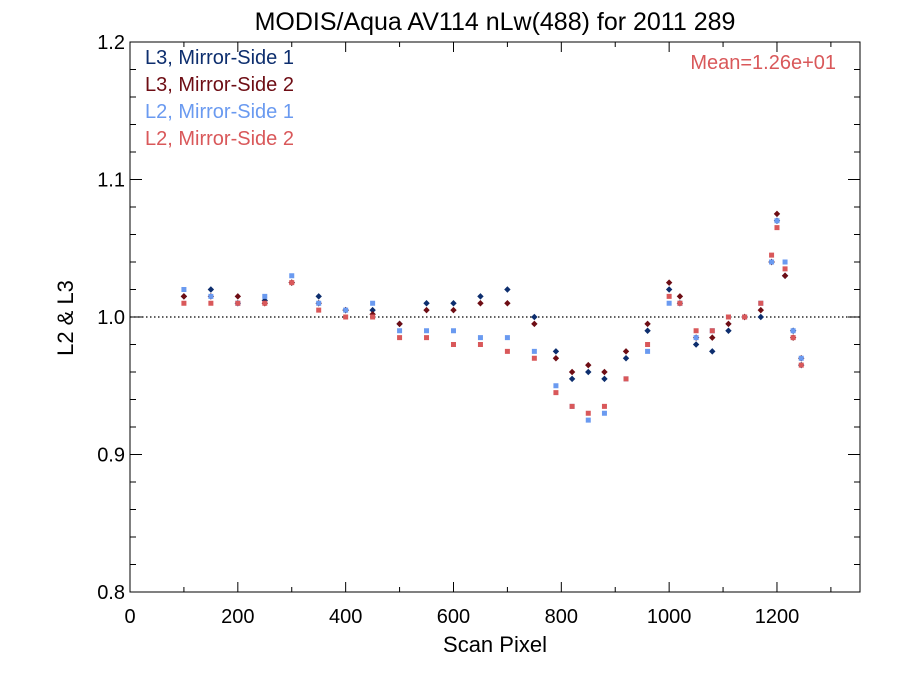 Image resolution: width=900 pixels, height=675 pixels. What do you see at coordinates (495, 644) in the screenshot?
I see `x-axis-label: Scan Pixel` at bounding box center [495, 644].